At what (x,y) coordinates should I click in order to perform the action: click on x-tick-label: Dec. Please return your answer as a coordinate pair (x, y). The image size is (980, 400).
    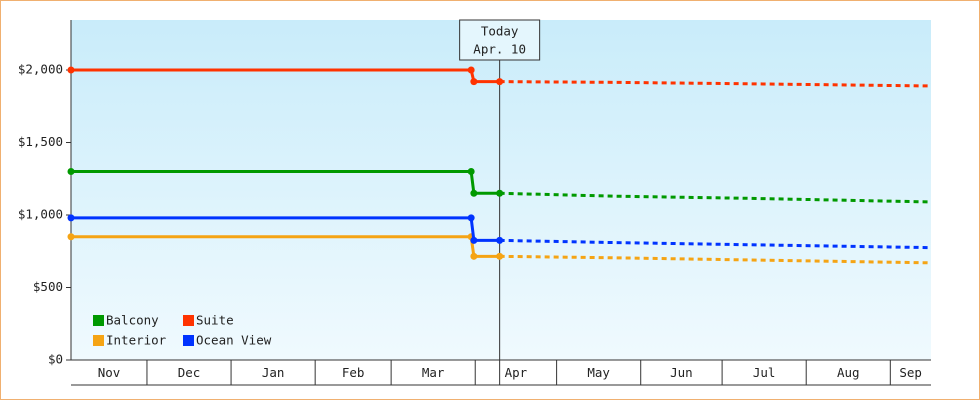
    Looking at the image, I should click on (189, 372).